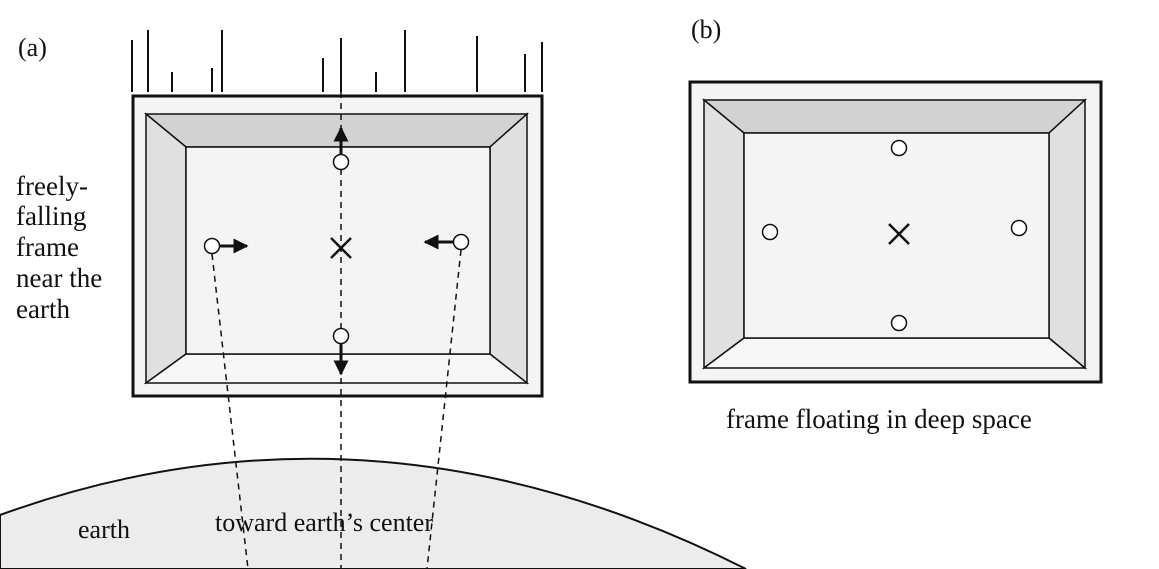 The image size is (1159, 569). I want to click on side-label: freely- falling frame near the earth, so click(62, 247).